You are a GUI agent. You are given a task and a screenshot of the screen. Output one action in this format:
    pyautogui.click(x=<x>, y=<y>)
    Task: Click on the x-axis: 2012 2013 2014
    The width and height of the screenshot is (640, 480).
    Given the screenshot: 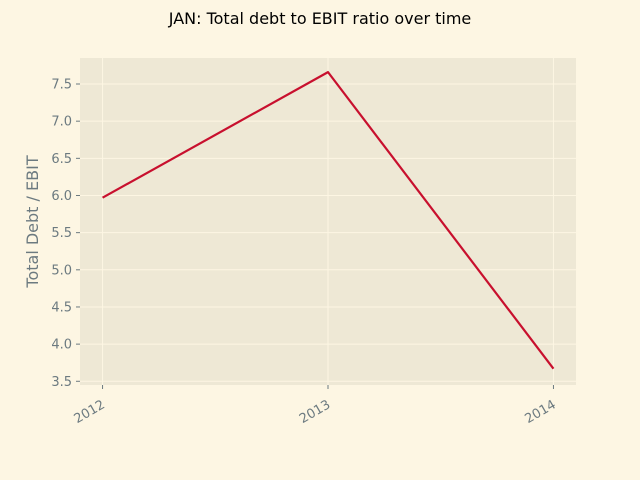 What is the action you would take?
    pyautogui.click(x=315, y=406)
    